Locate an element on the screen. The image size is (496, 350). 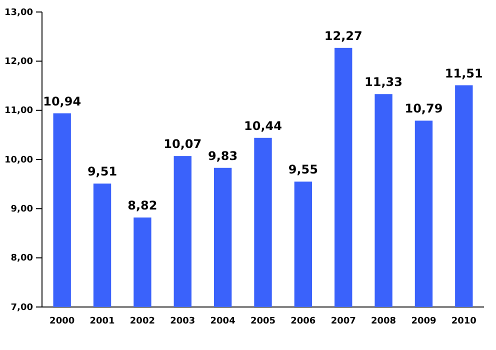
x-tick-label: 2005 is located at coordinates (263, 321).